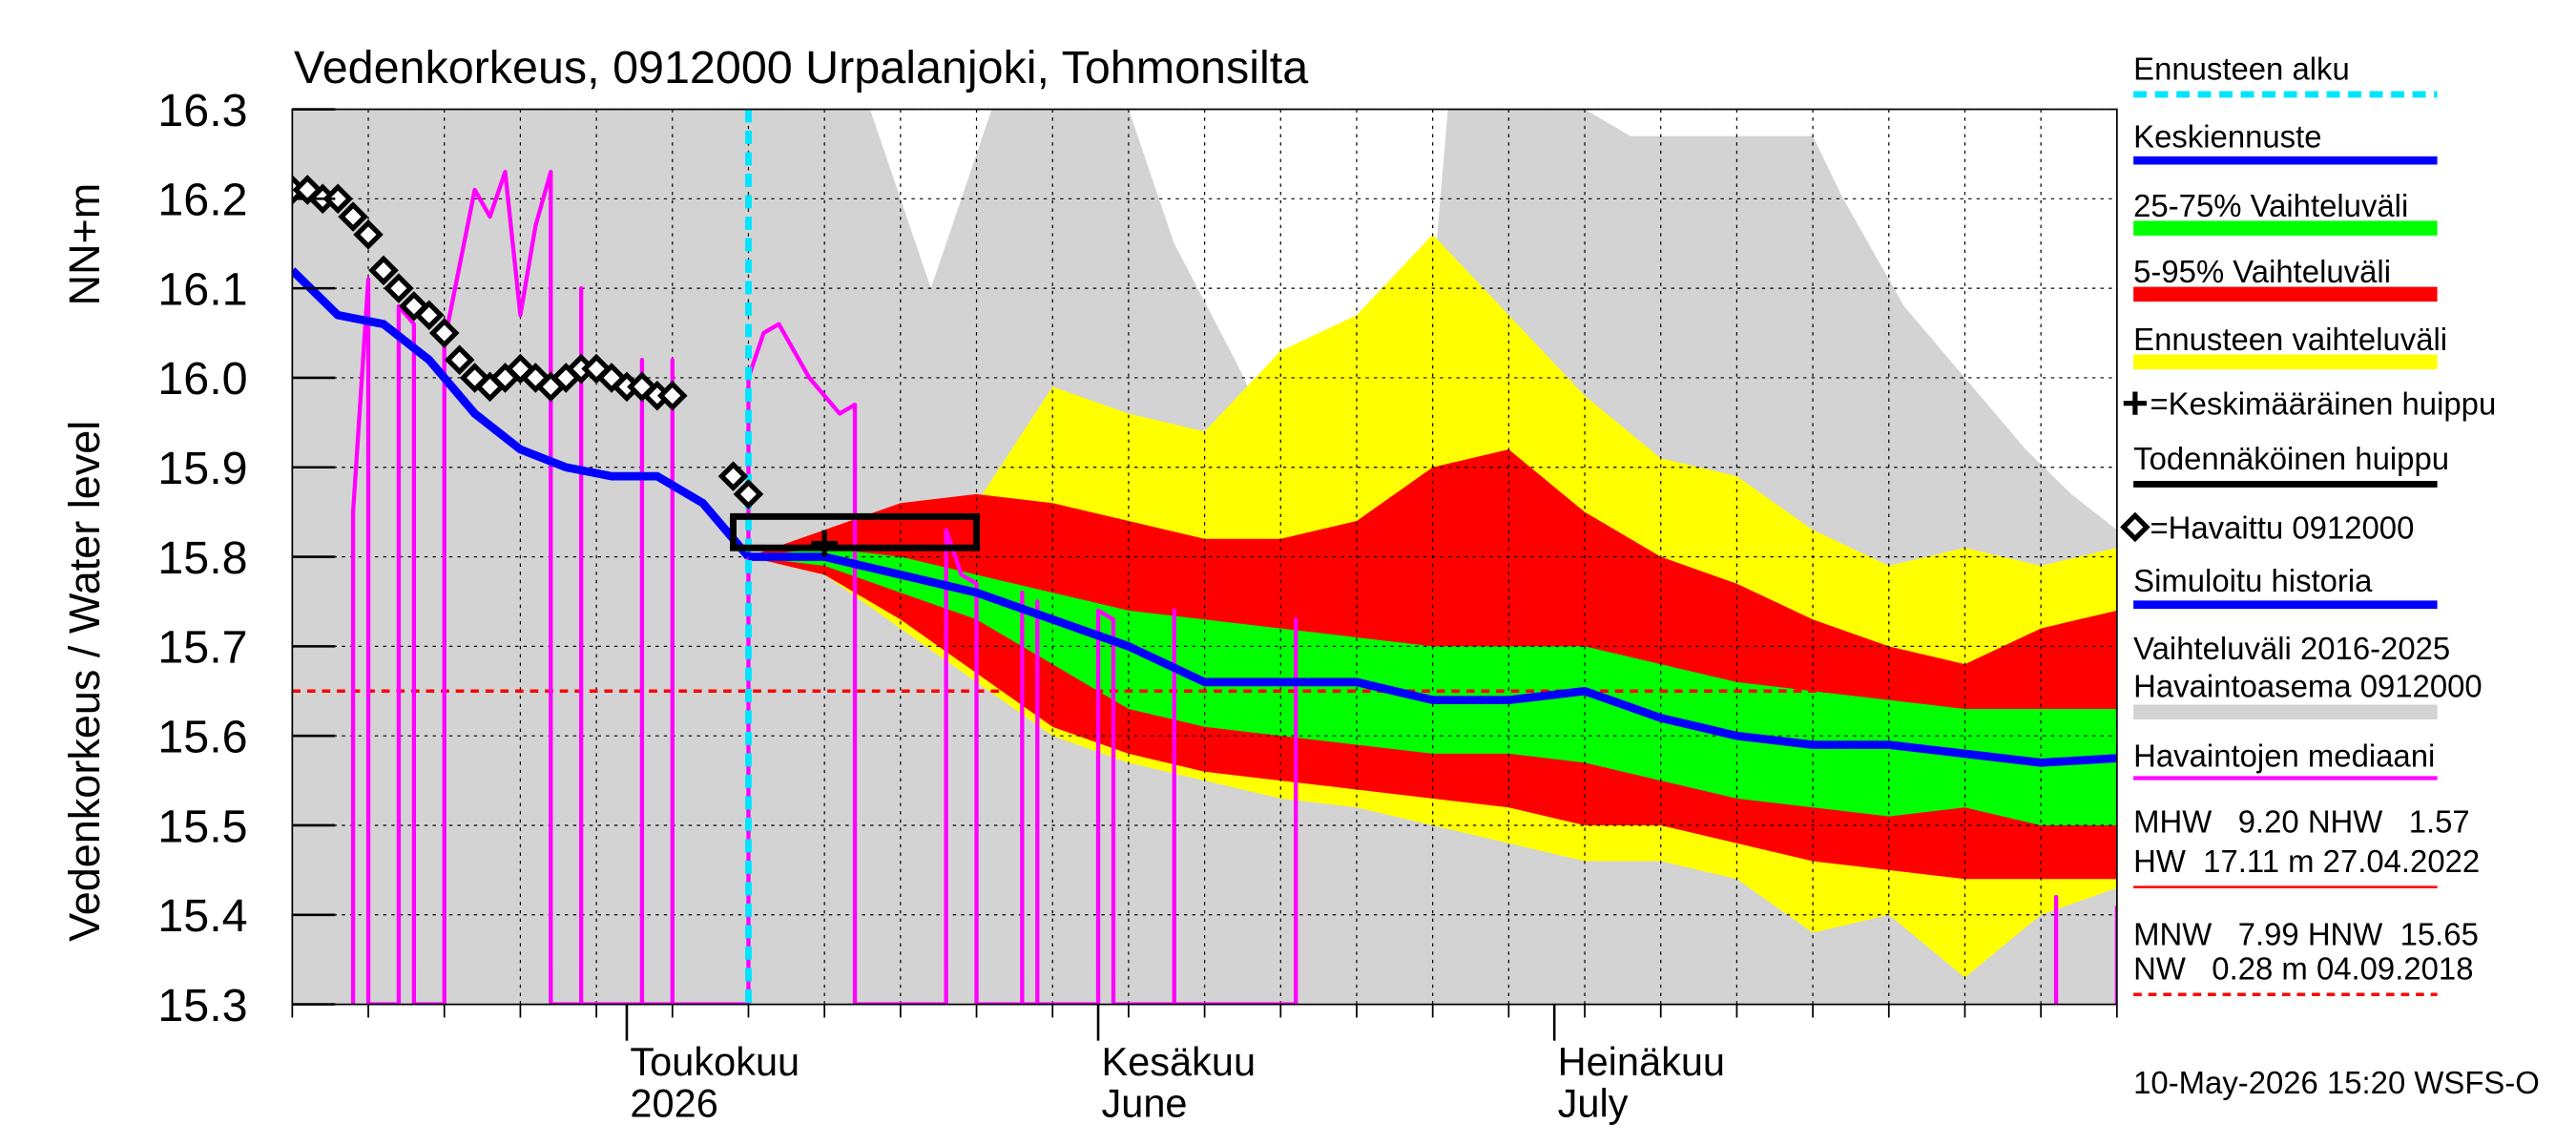 This screenshot has height=1145, width=2576. Describe the element at coordinates (855, 532) in the screenshot. I see `peak-box` at that location.